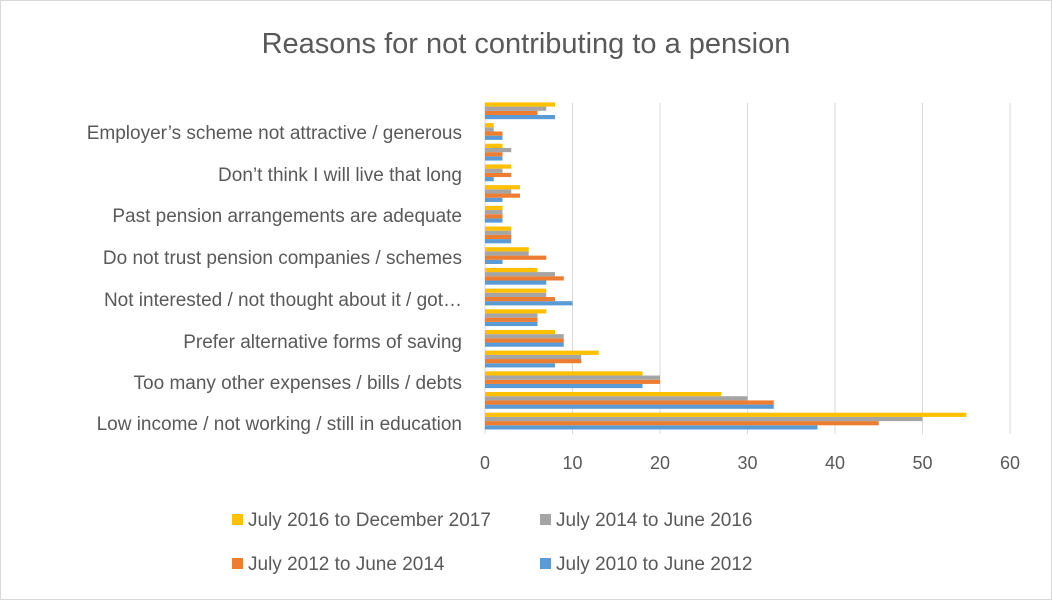  I want to click on x-tick-label: 30, so click(747, 463).